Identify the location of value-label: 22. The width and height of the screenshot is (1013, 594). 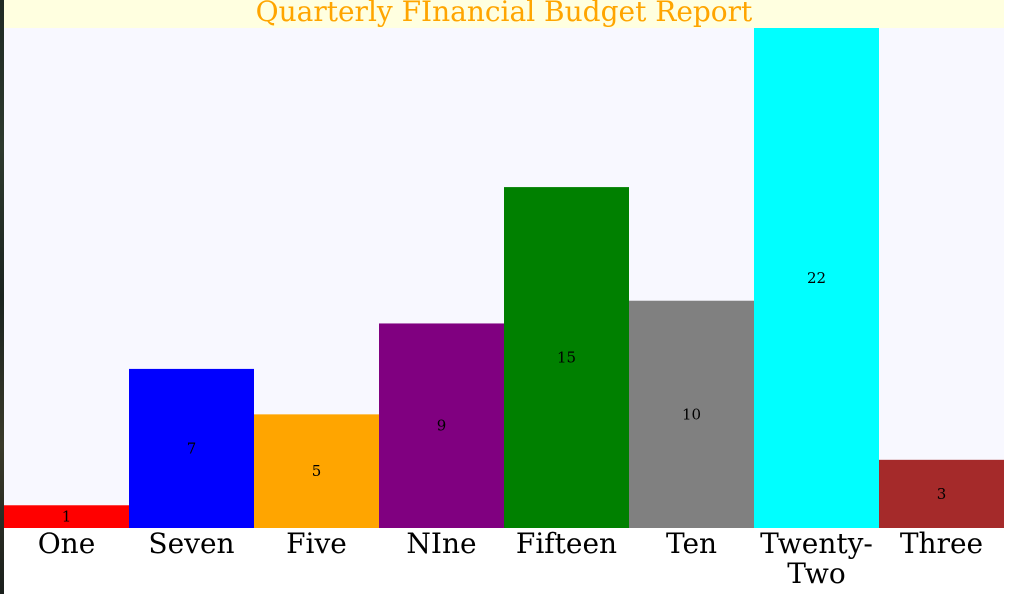
(816, 278).